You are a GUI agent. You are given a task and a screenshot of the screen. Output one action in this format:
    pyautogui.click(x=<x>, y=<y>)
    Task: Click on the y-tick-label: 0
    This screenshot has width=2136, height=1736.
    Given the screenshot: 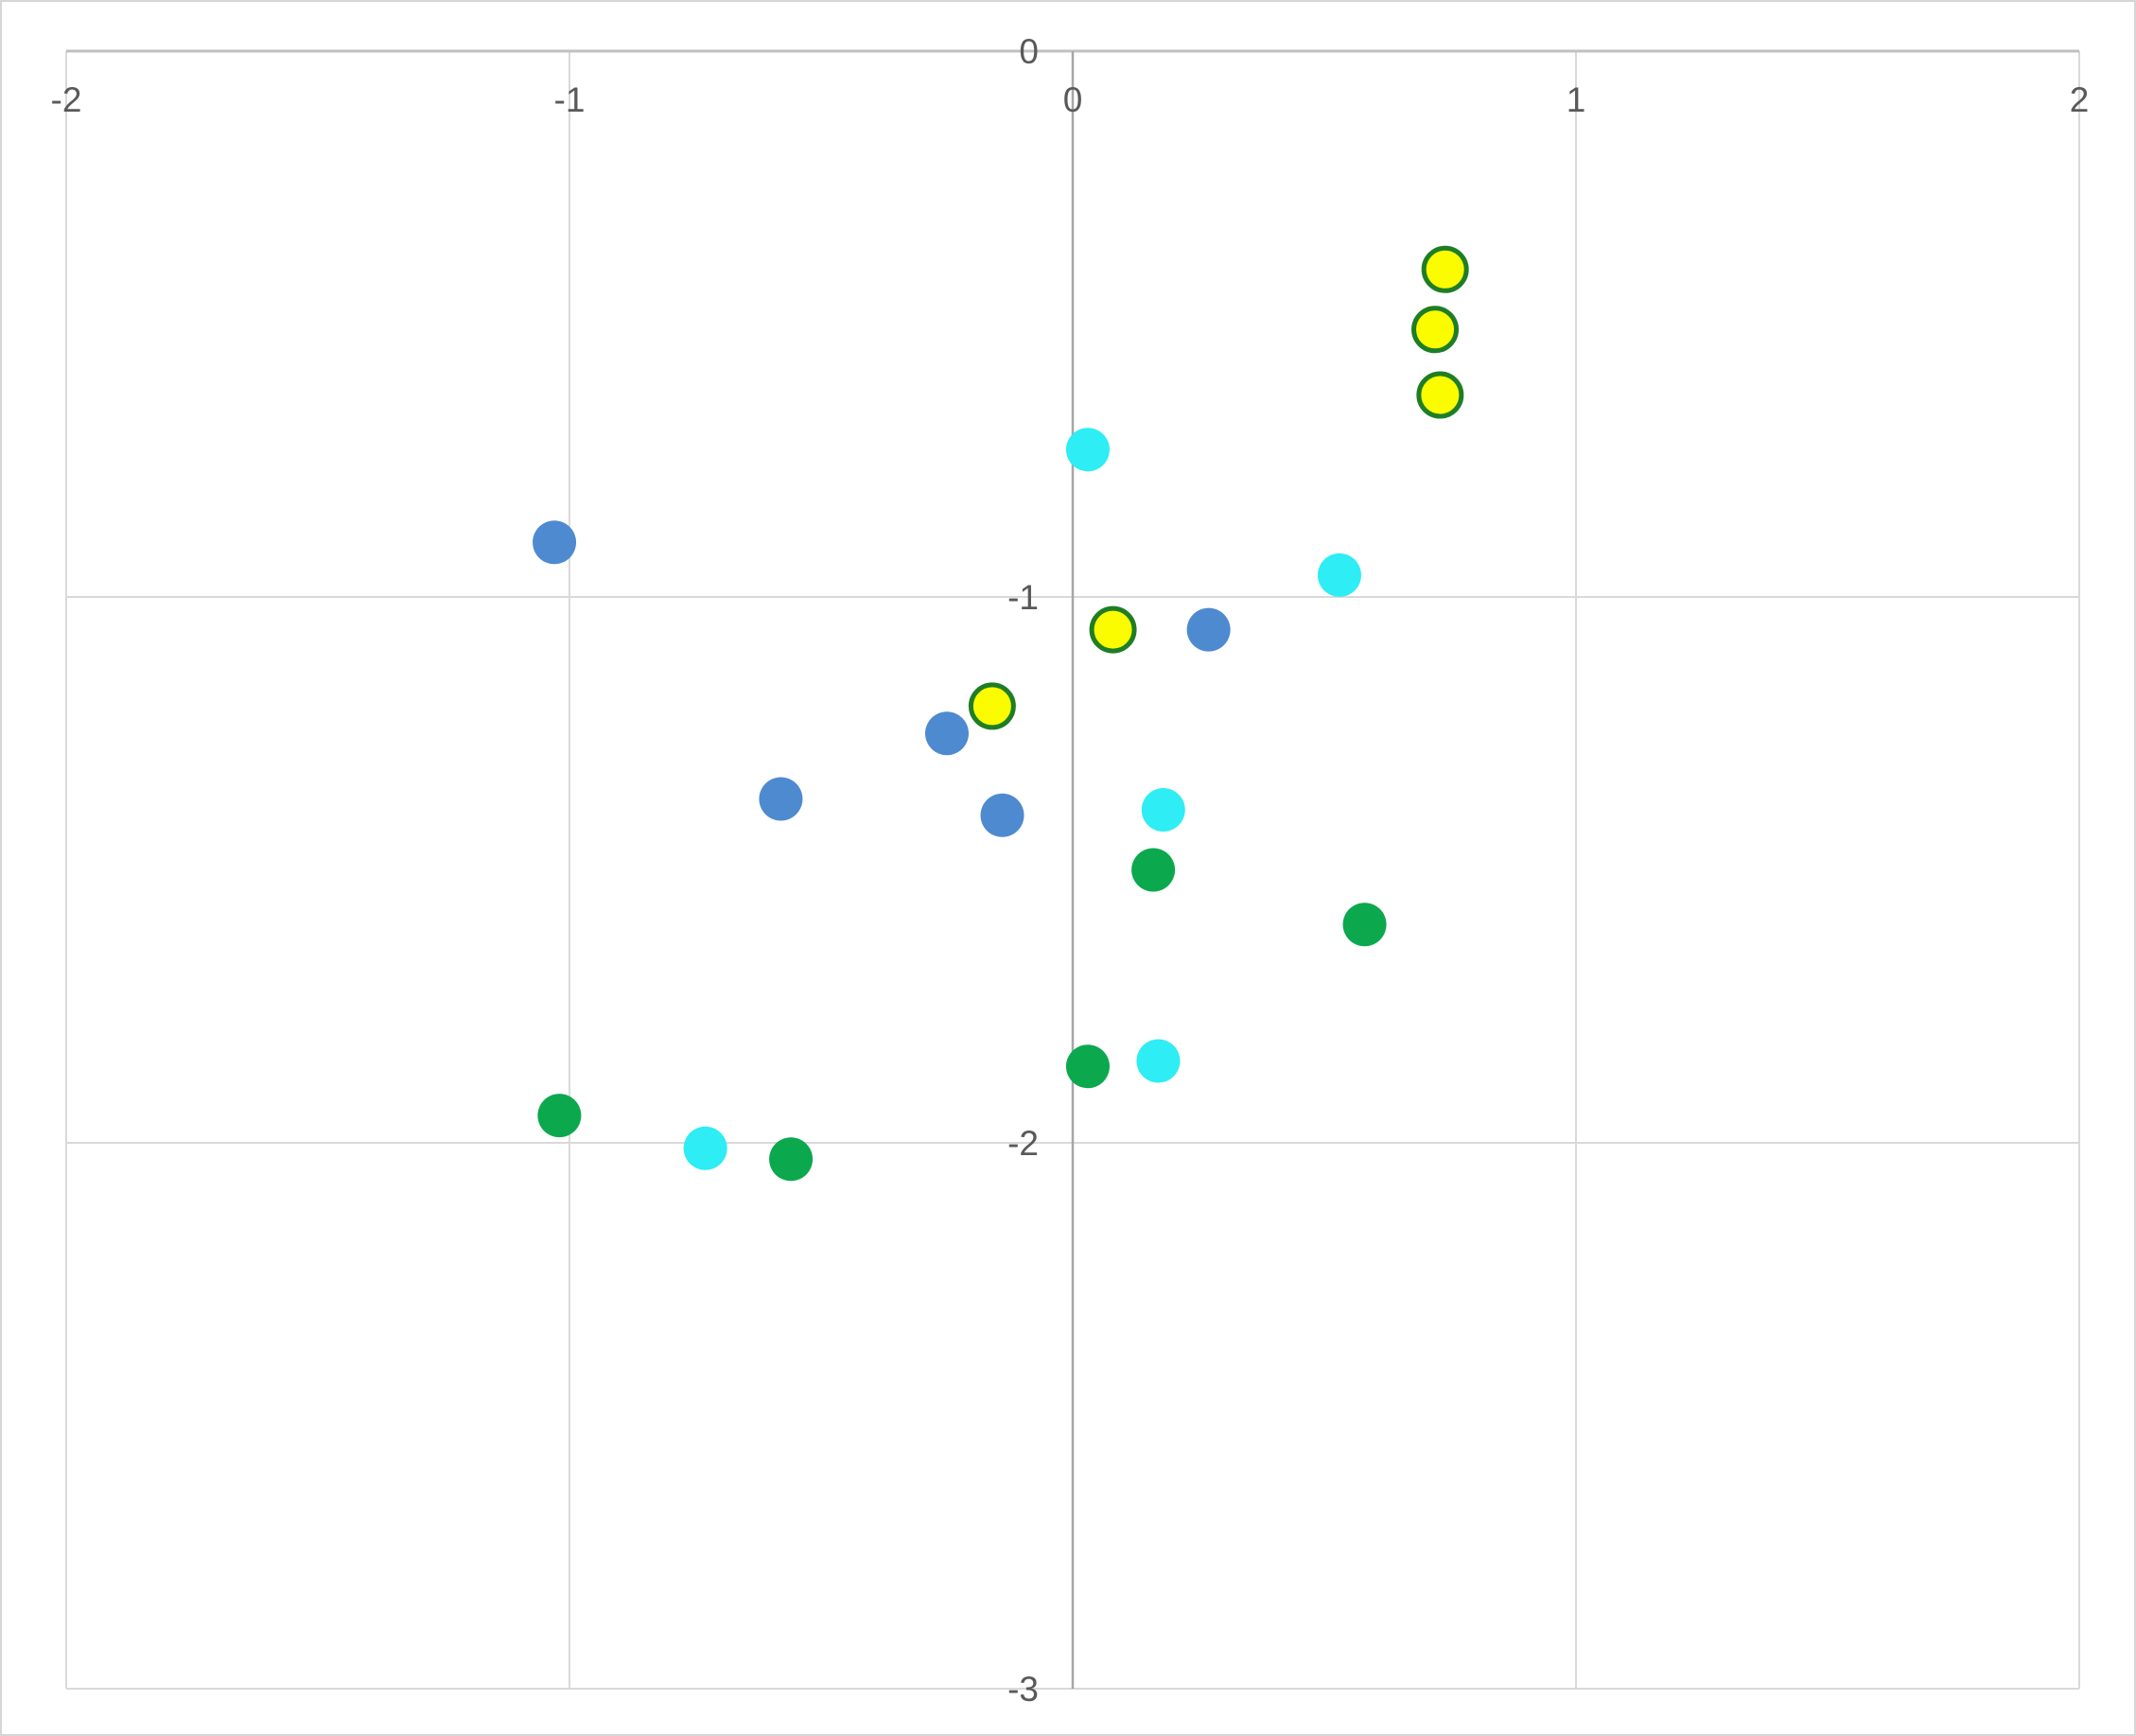 What is the action you would take?
    pyautogui.click(x=1029, y=51)
    